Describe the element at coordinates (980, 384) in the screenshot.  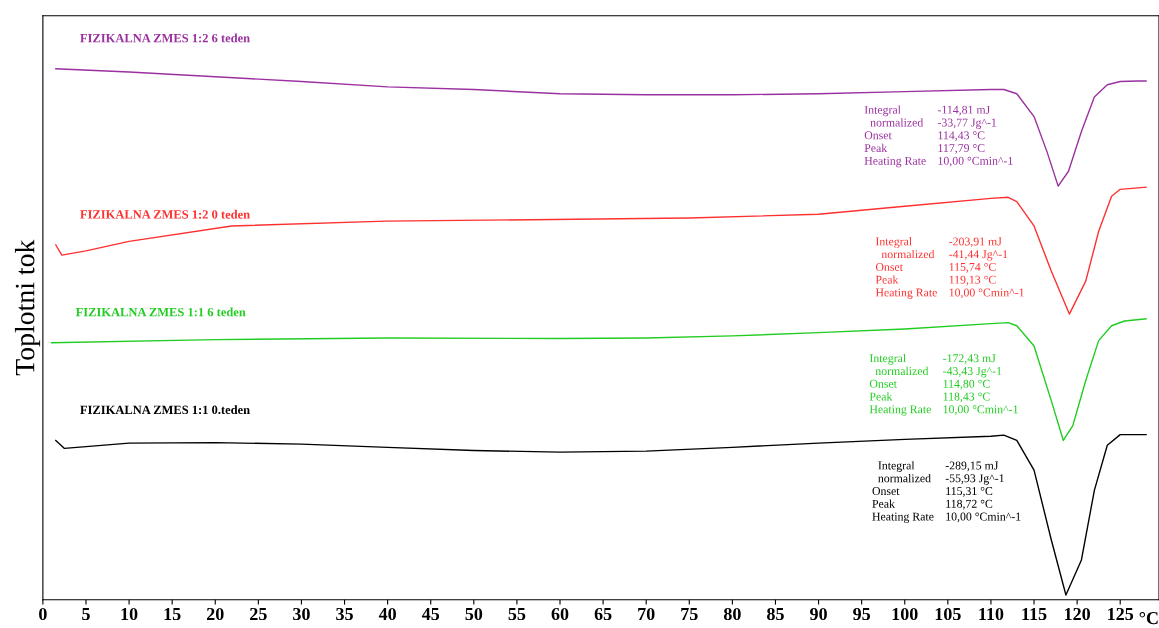
I see `annotation: -172,43 mJ -43,43 Jg^-1 114,80 °C 118,43 °C 10,00 °Cmin^-1` at that location.